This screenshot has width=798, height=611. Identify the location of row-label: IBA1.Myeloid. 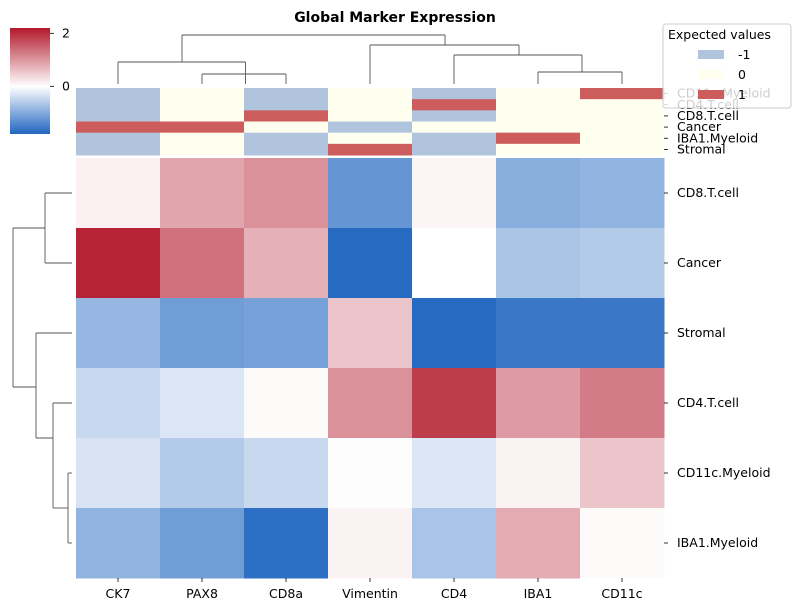
(717, 542).